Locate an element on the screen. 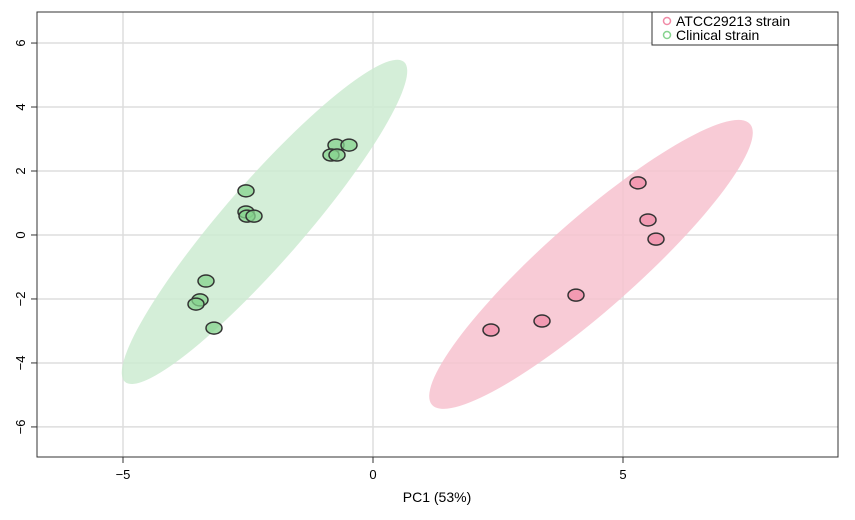 The width and height of the screenshot is (855, 520). x-tick-label: −5 is located at coordinates (123, 474).